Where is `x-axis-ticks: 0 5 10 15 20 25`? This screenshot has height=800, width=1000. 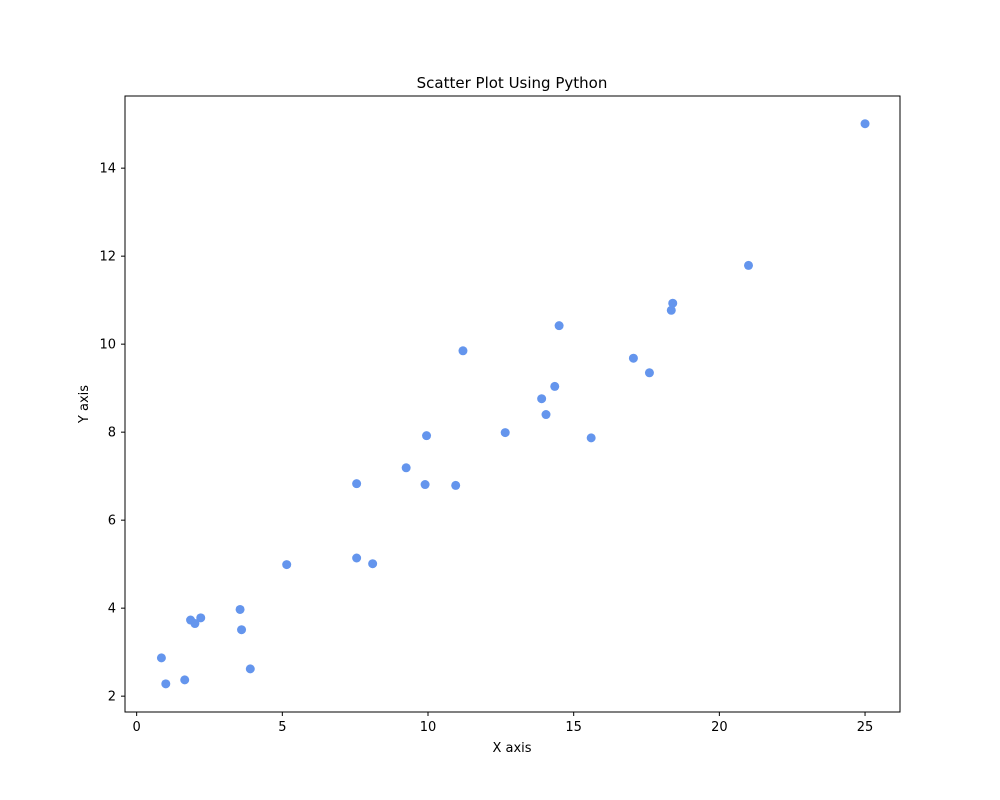 x-axis-ticks: 0 5 10 15 20 25 is located at coordinates (503, 723).